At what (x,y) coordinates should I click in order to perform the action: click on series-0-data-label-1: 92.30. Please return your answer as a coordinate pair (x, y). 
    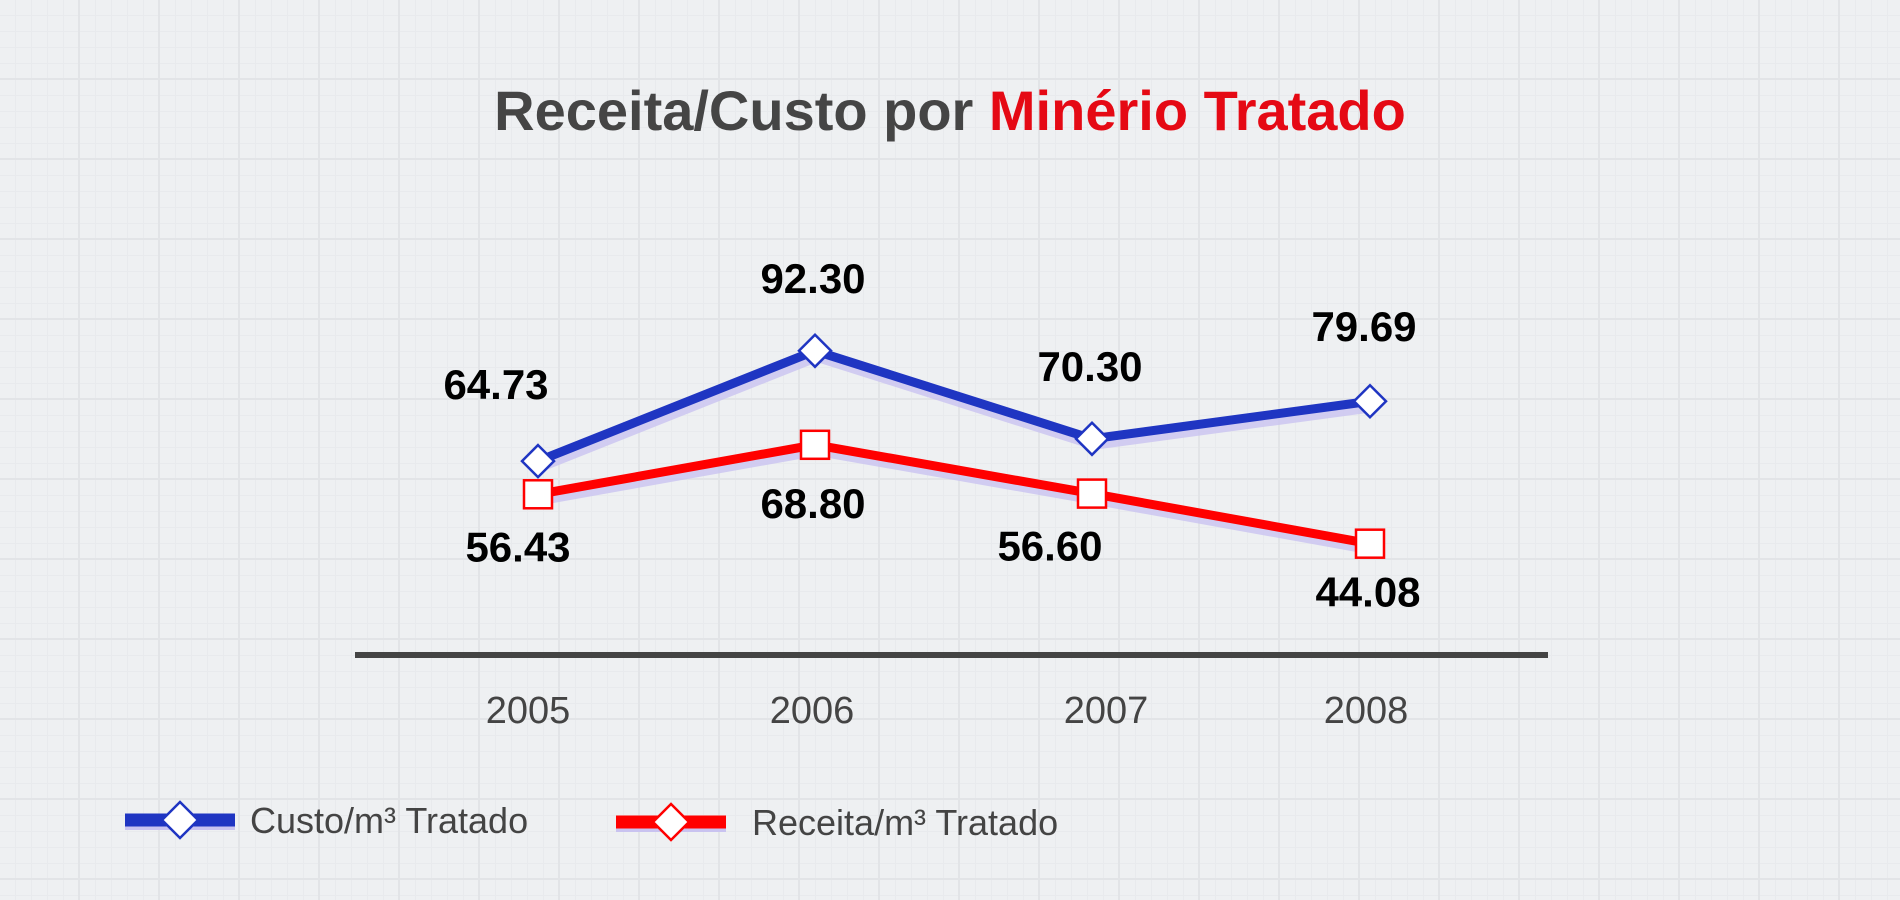
    Looking at the image, I should click on (812, 278).